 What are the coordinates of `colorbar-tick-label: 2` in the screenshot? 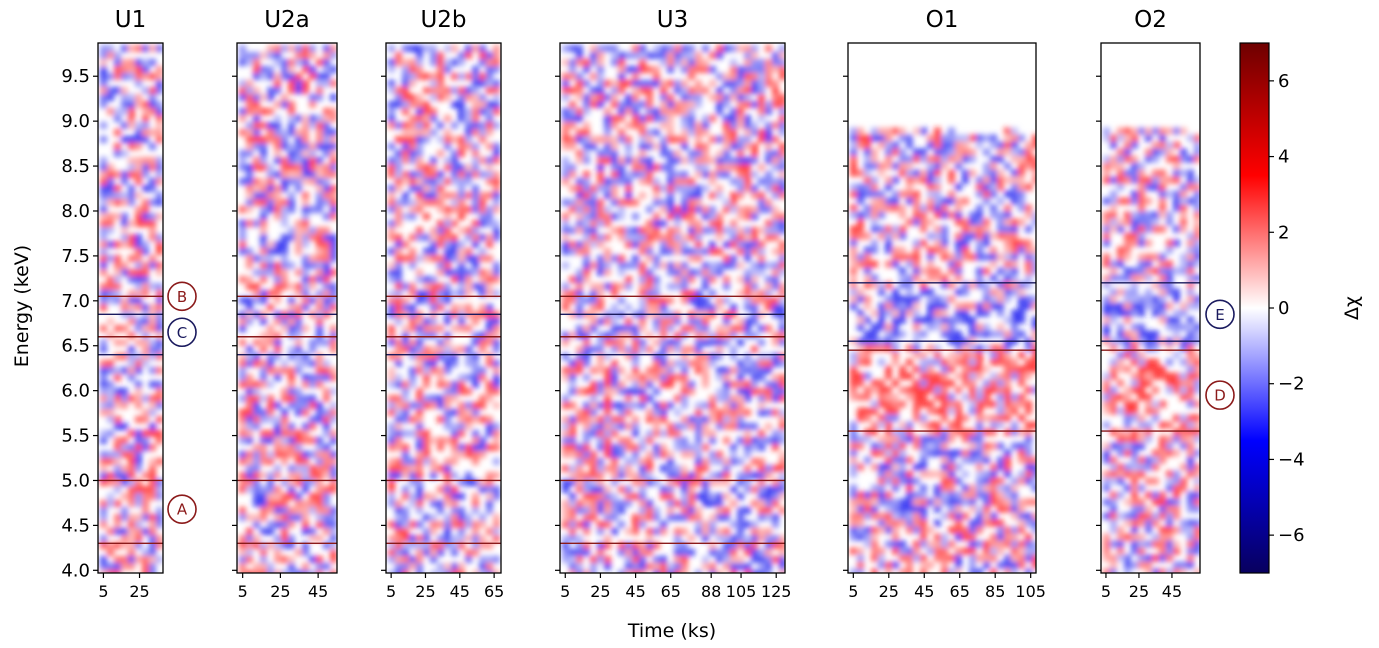 It's located at (1283, 232).